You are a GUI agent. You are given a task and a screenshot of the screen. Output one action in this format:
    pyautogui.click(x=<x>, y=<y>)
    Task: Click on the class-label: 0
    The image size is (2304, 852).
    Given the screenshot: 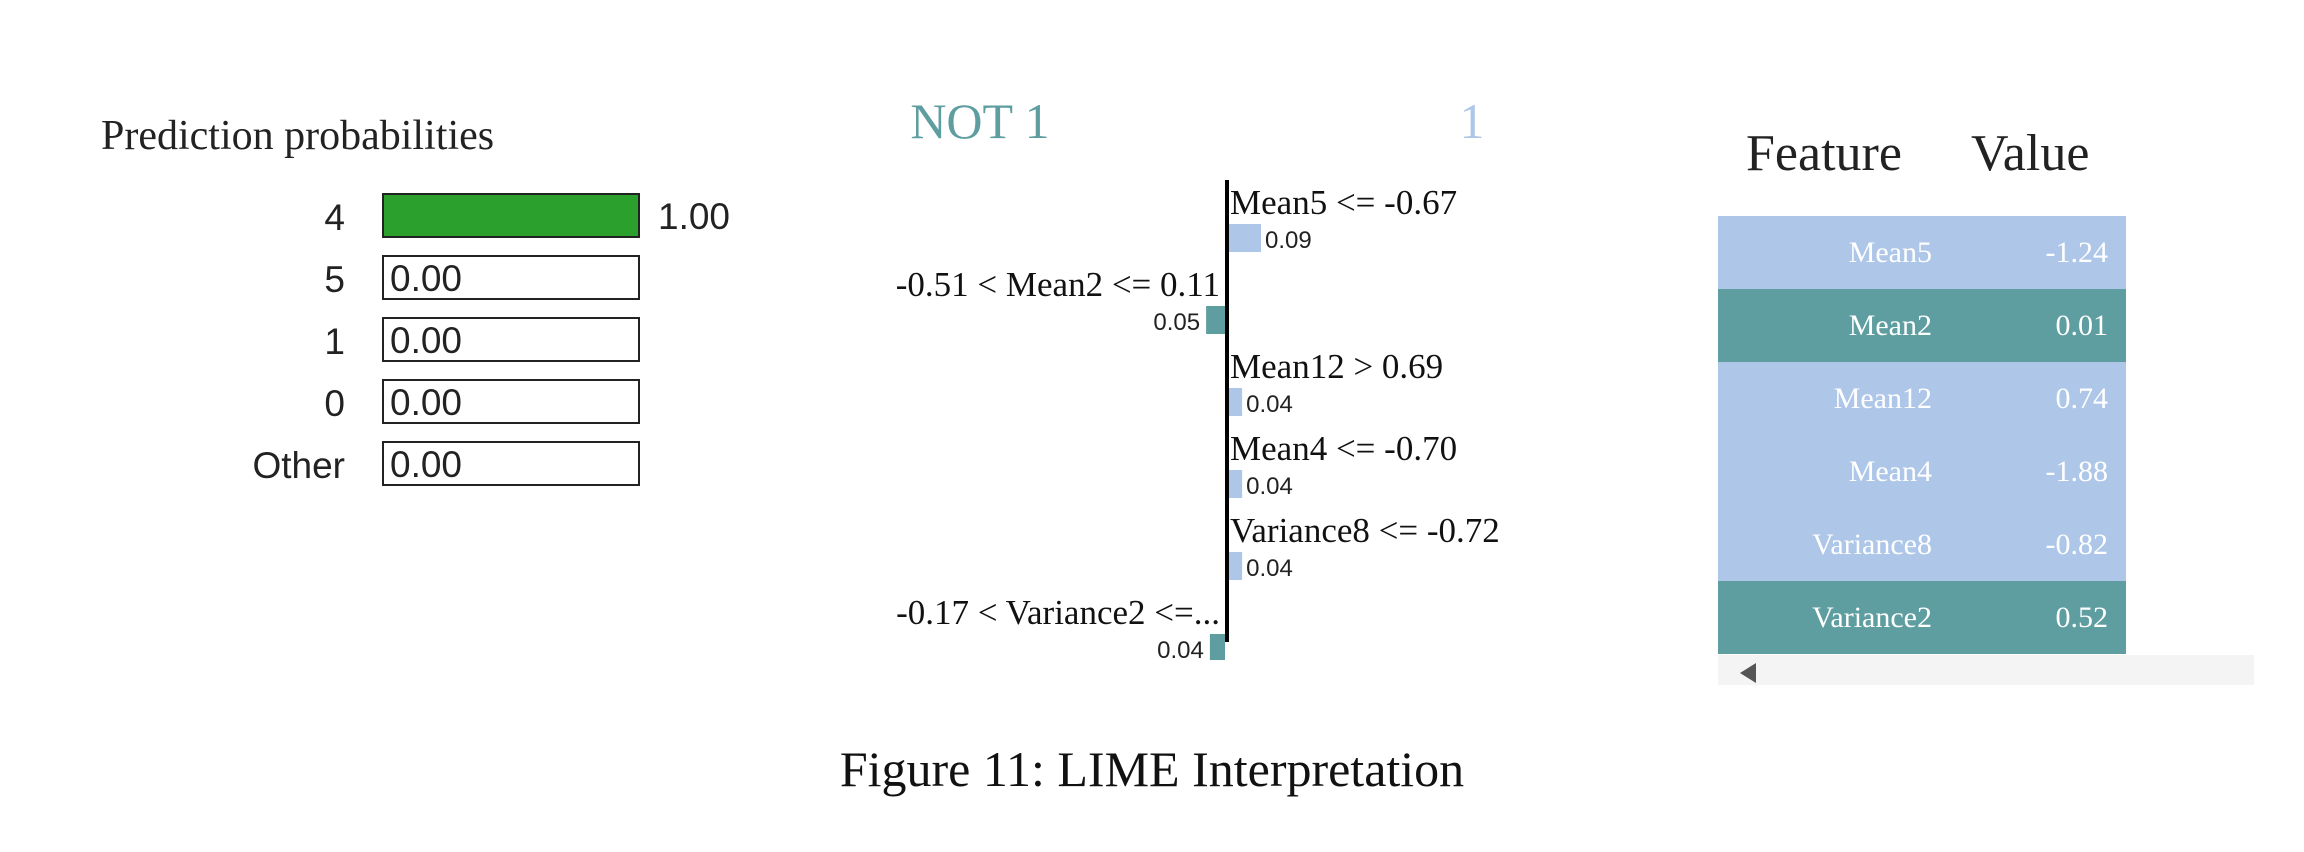 What is the action you would take?
    pyautogui.click(x=334, y=403)
    